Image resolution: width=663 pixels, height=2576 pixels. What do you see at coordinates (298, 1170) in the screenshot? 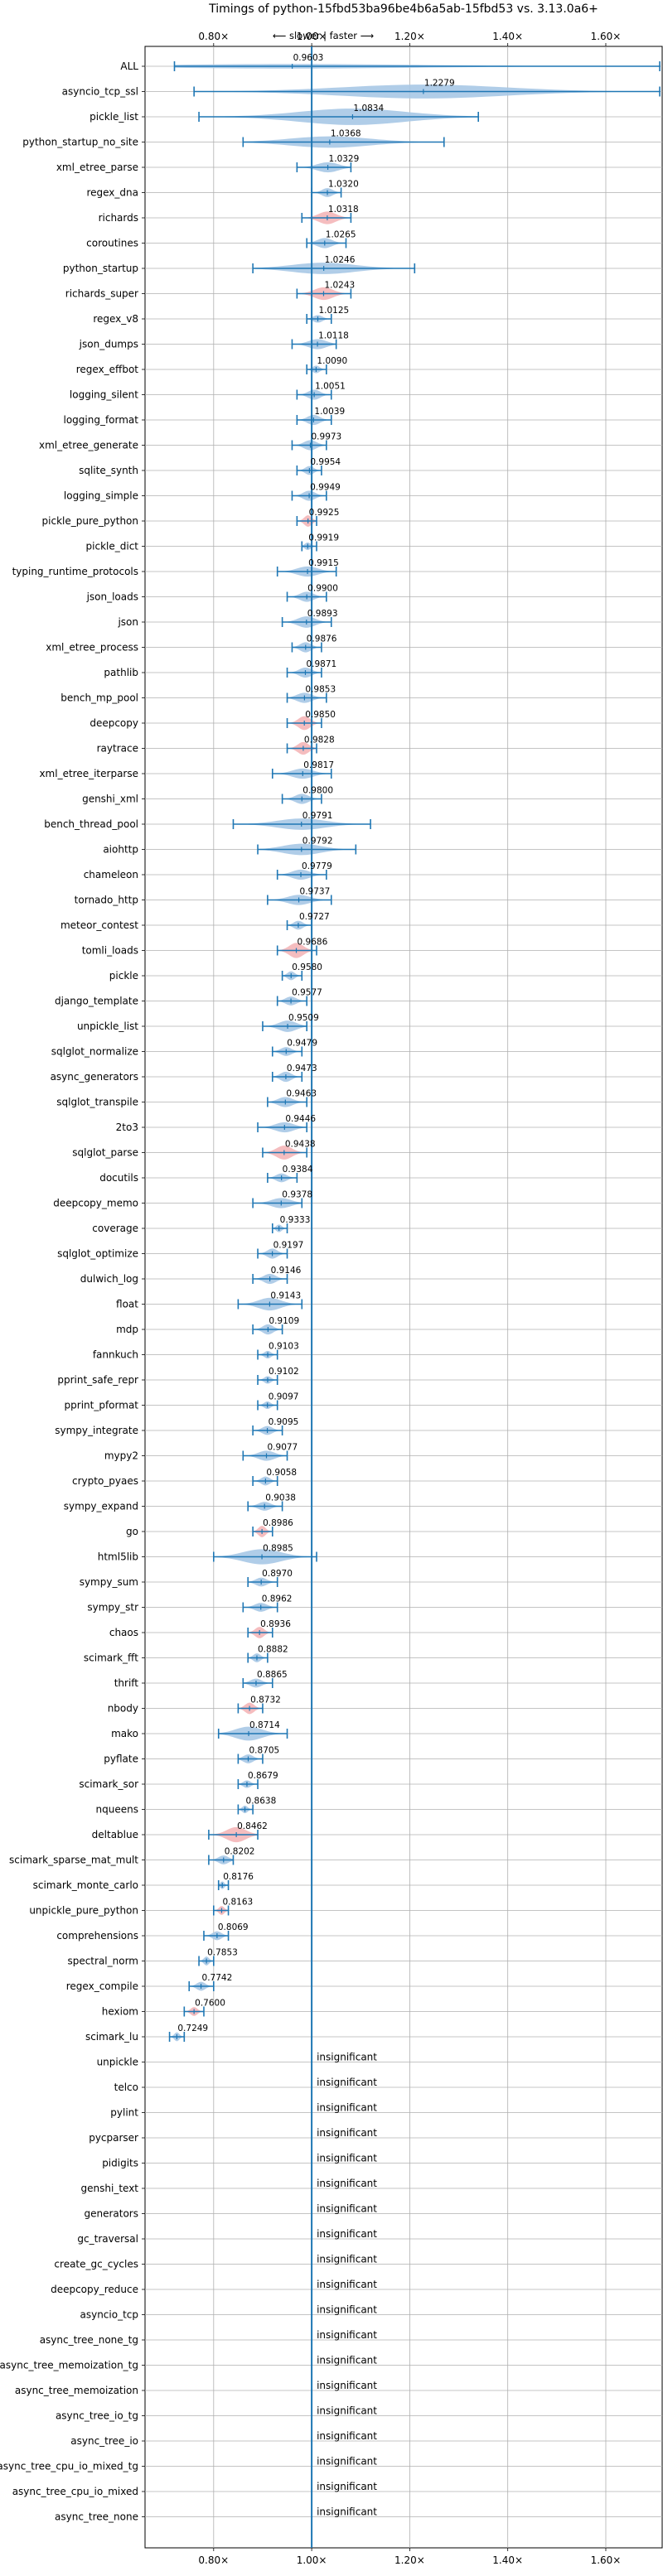
I see `value-label: 0.9384` at bounding box center [298, 1170].